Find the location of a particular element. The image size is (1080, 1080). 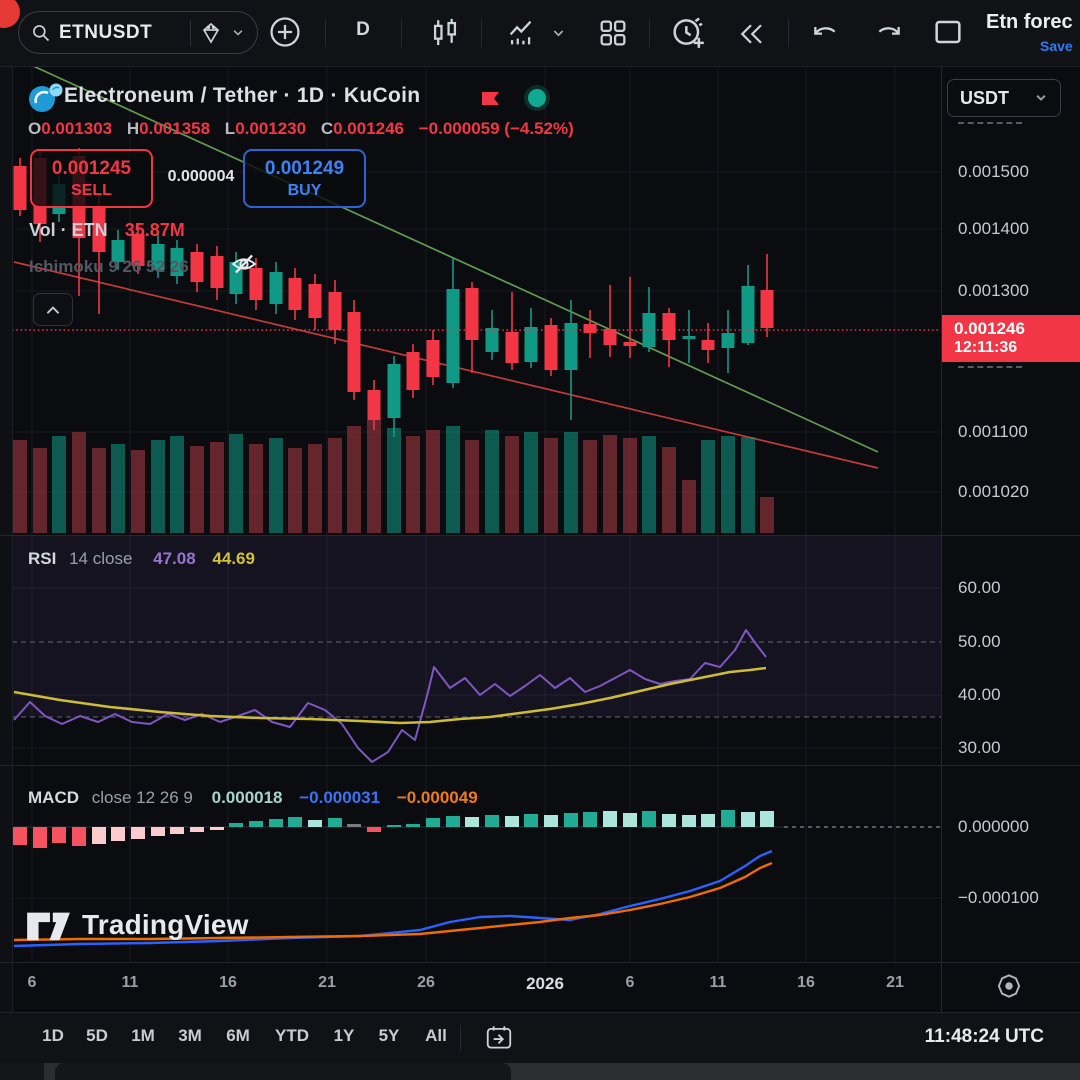

candles-style-icon is located at coordinates (445, 33).